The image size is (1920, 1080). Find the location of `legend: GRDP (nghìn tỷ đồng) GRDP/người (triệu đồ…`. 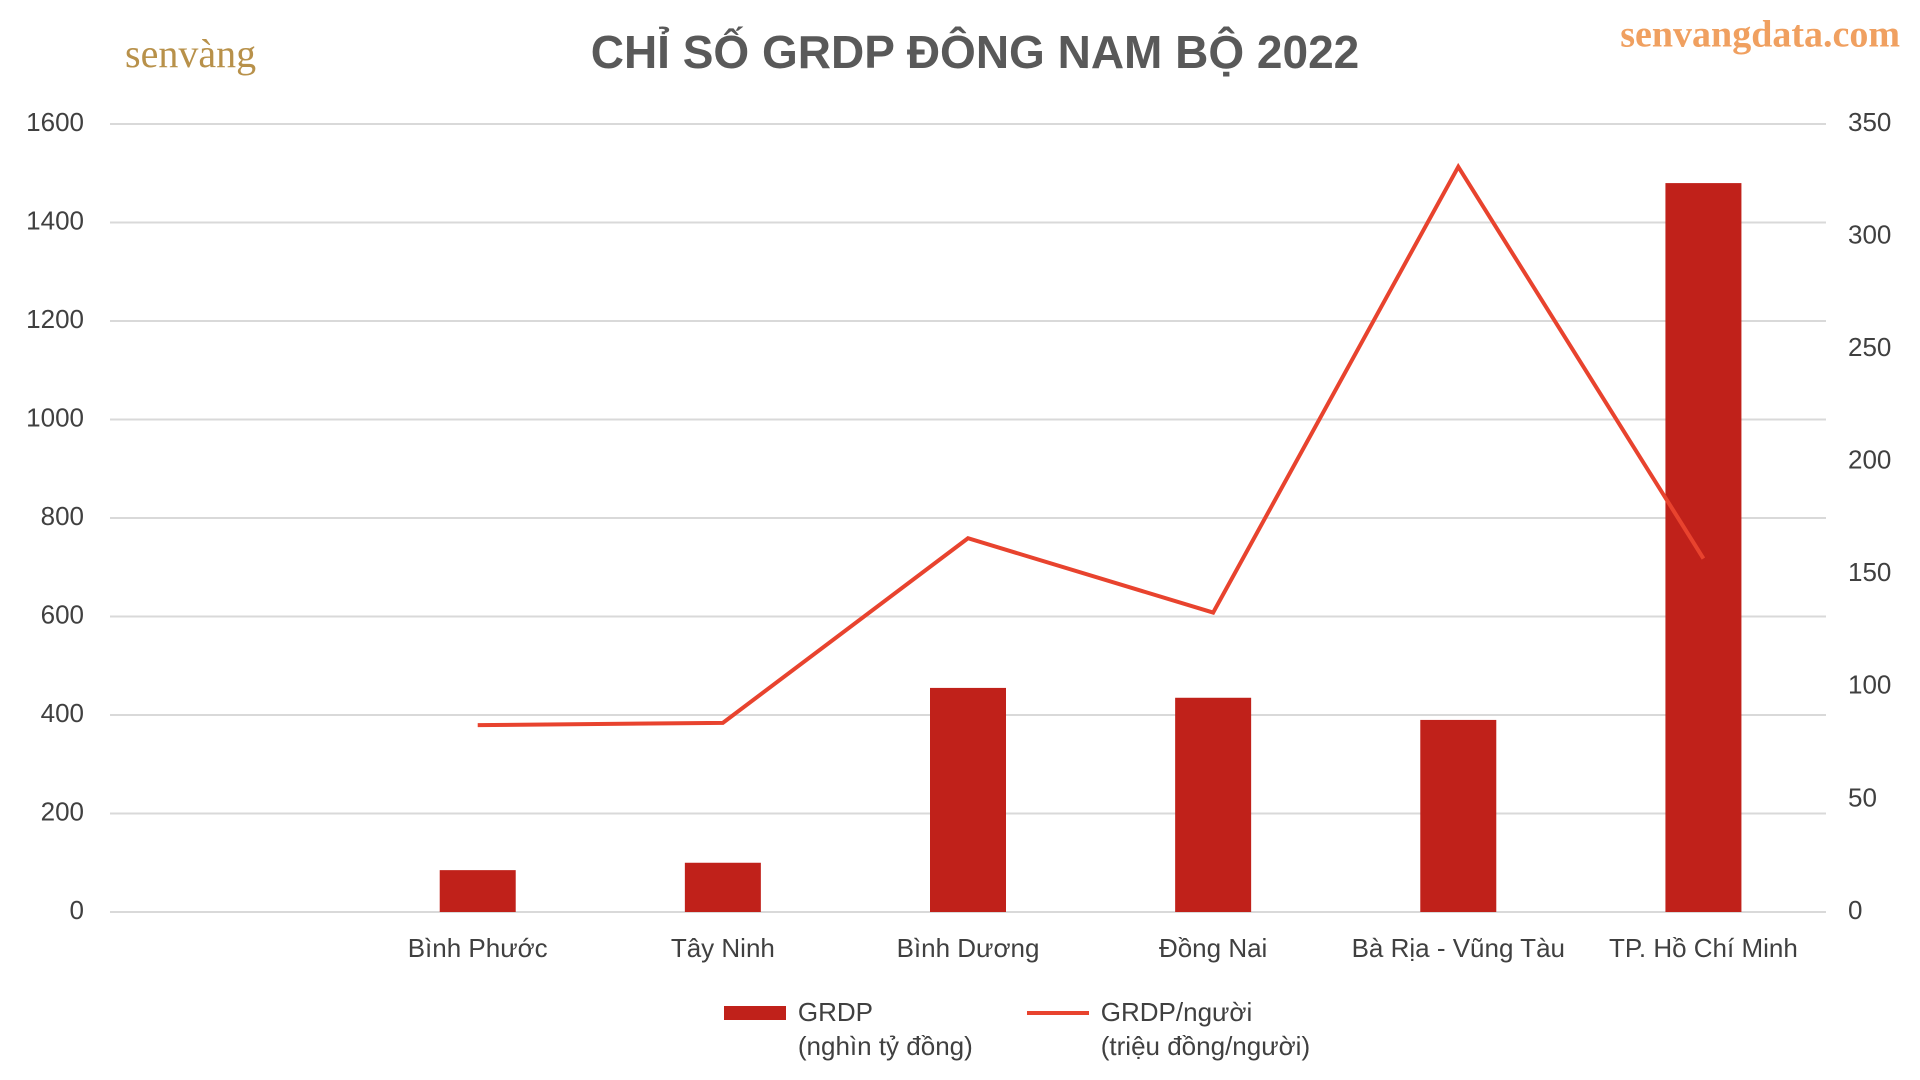

legend: GRDP (nghìn tỷ đồng) GRDP/người (triệu đồ… is located at coordinates (960, 1029).